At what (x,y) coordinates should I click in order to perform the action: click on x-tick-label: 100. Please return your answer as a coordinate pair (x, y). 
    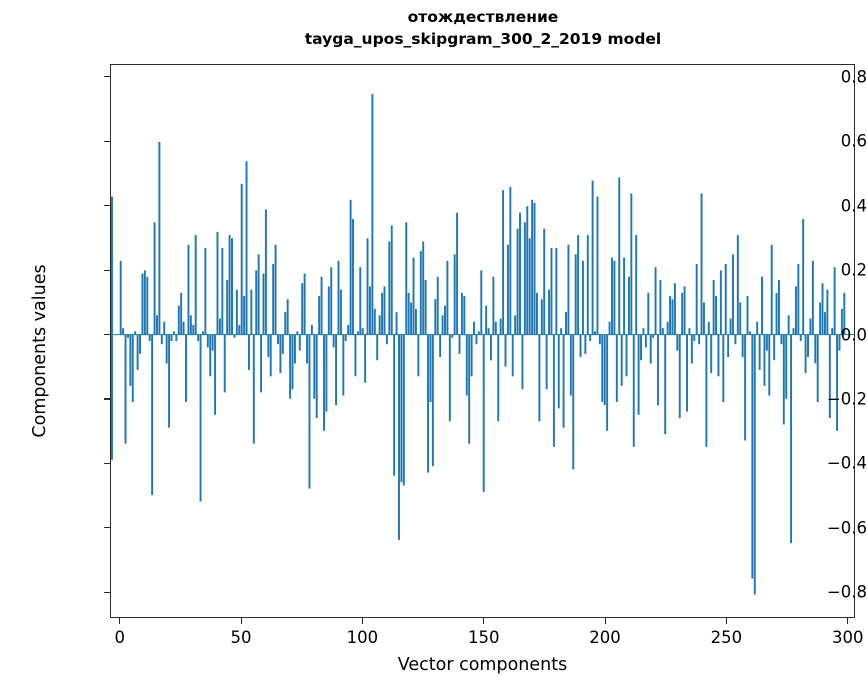
    Looking at the image, I should click on (362, 637).